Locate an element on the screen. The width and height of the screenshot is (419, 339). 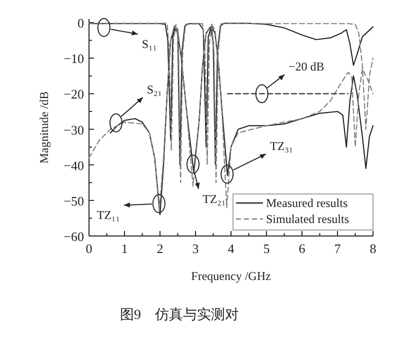
x-axis-title: Frequency /GHz is located at coordinates (231, 276).